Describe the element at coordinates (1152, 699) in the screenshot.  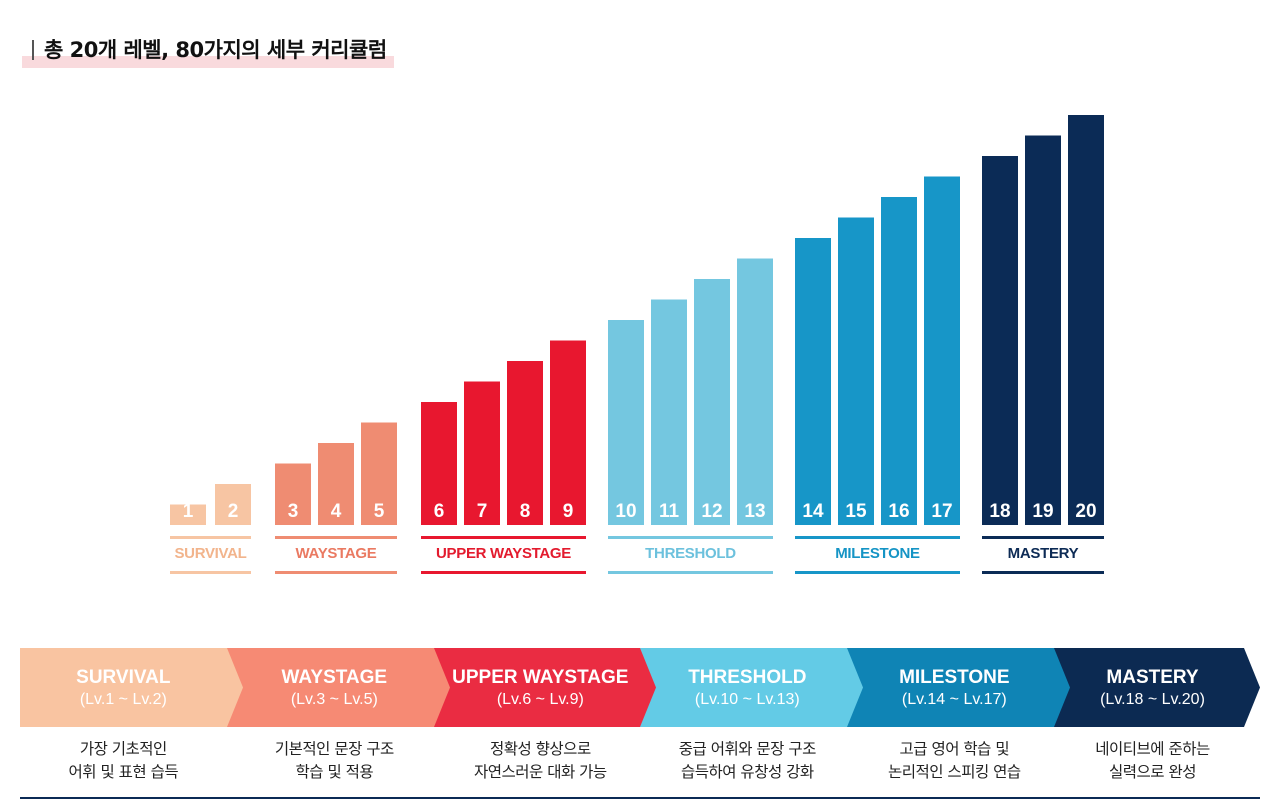
I see `step-range: (Lv.18 ~ Lv.20)` at that location.